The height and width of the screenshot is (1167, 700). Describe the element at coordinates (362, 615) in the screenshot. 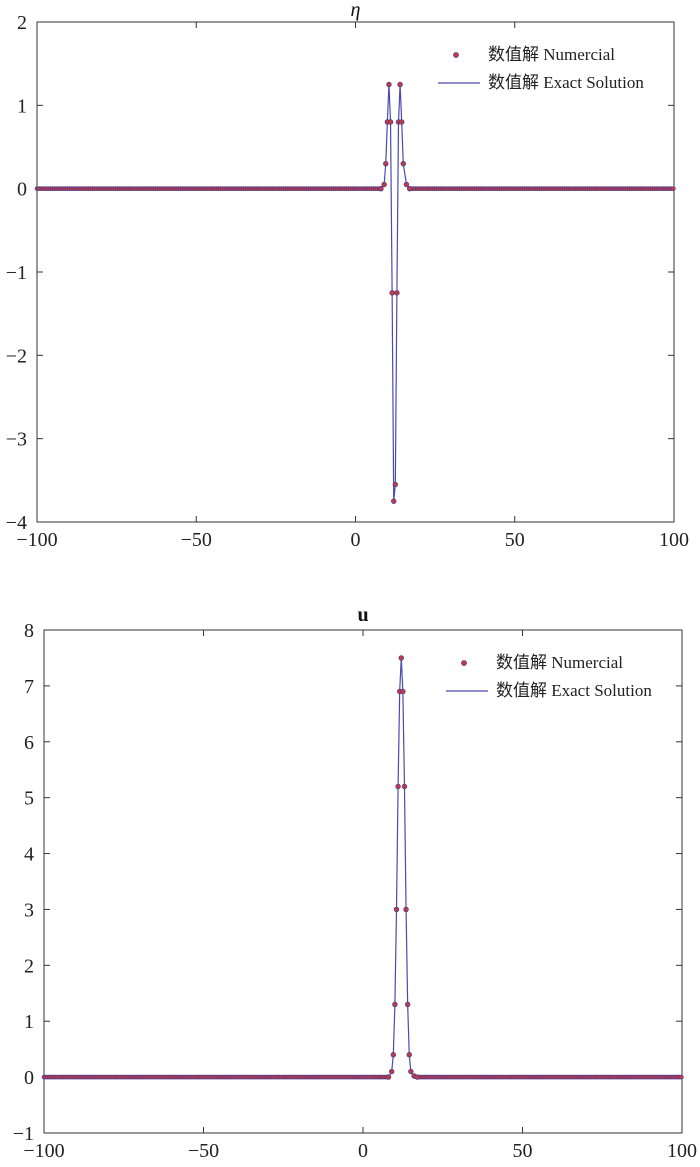

I see `chart-title: u` at that location.